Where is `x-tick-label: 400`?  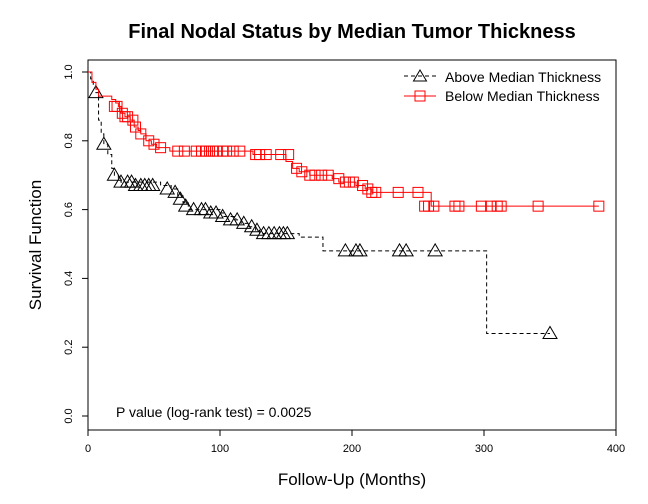 x-tick-label: 400 is located at coordinates (616, 449).